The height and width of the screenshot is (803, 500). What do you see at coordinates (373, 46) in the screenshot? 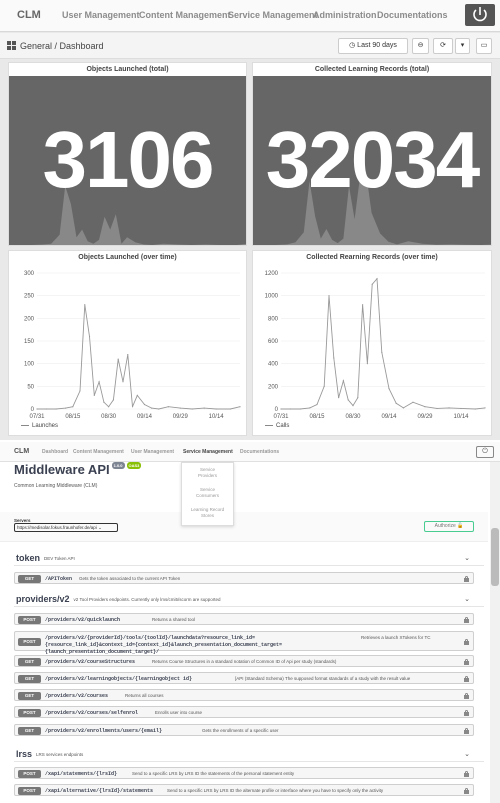
I see `time-range-picker: ◷ Last 90 days` at bounding box center [373, 46].